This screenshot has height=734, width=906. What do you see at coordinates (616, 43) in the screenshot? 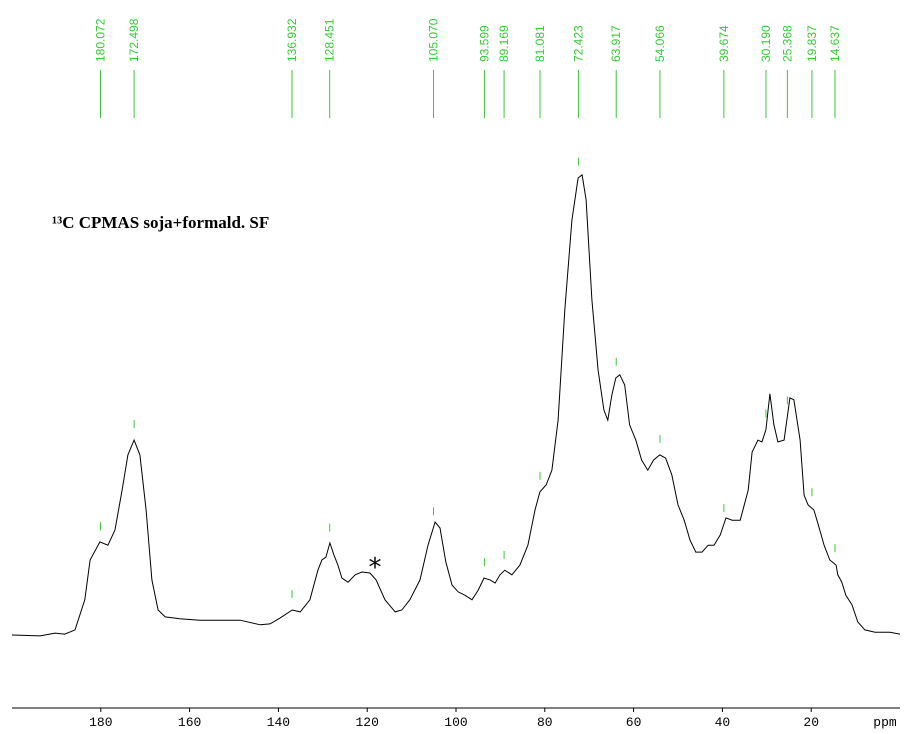
I see `peak-label: 63.917` at bounding box center [616, 43].